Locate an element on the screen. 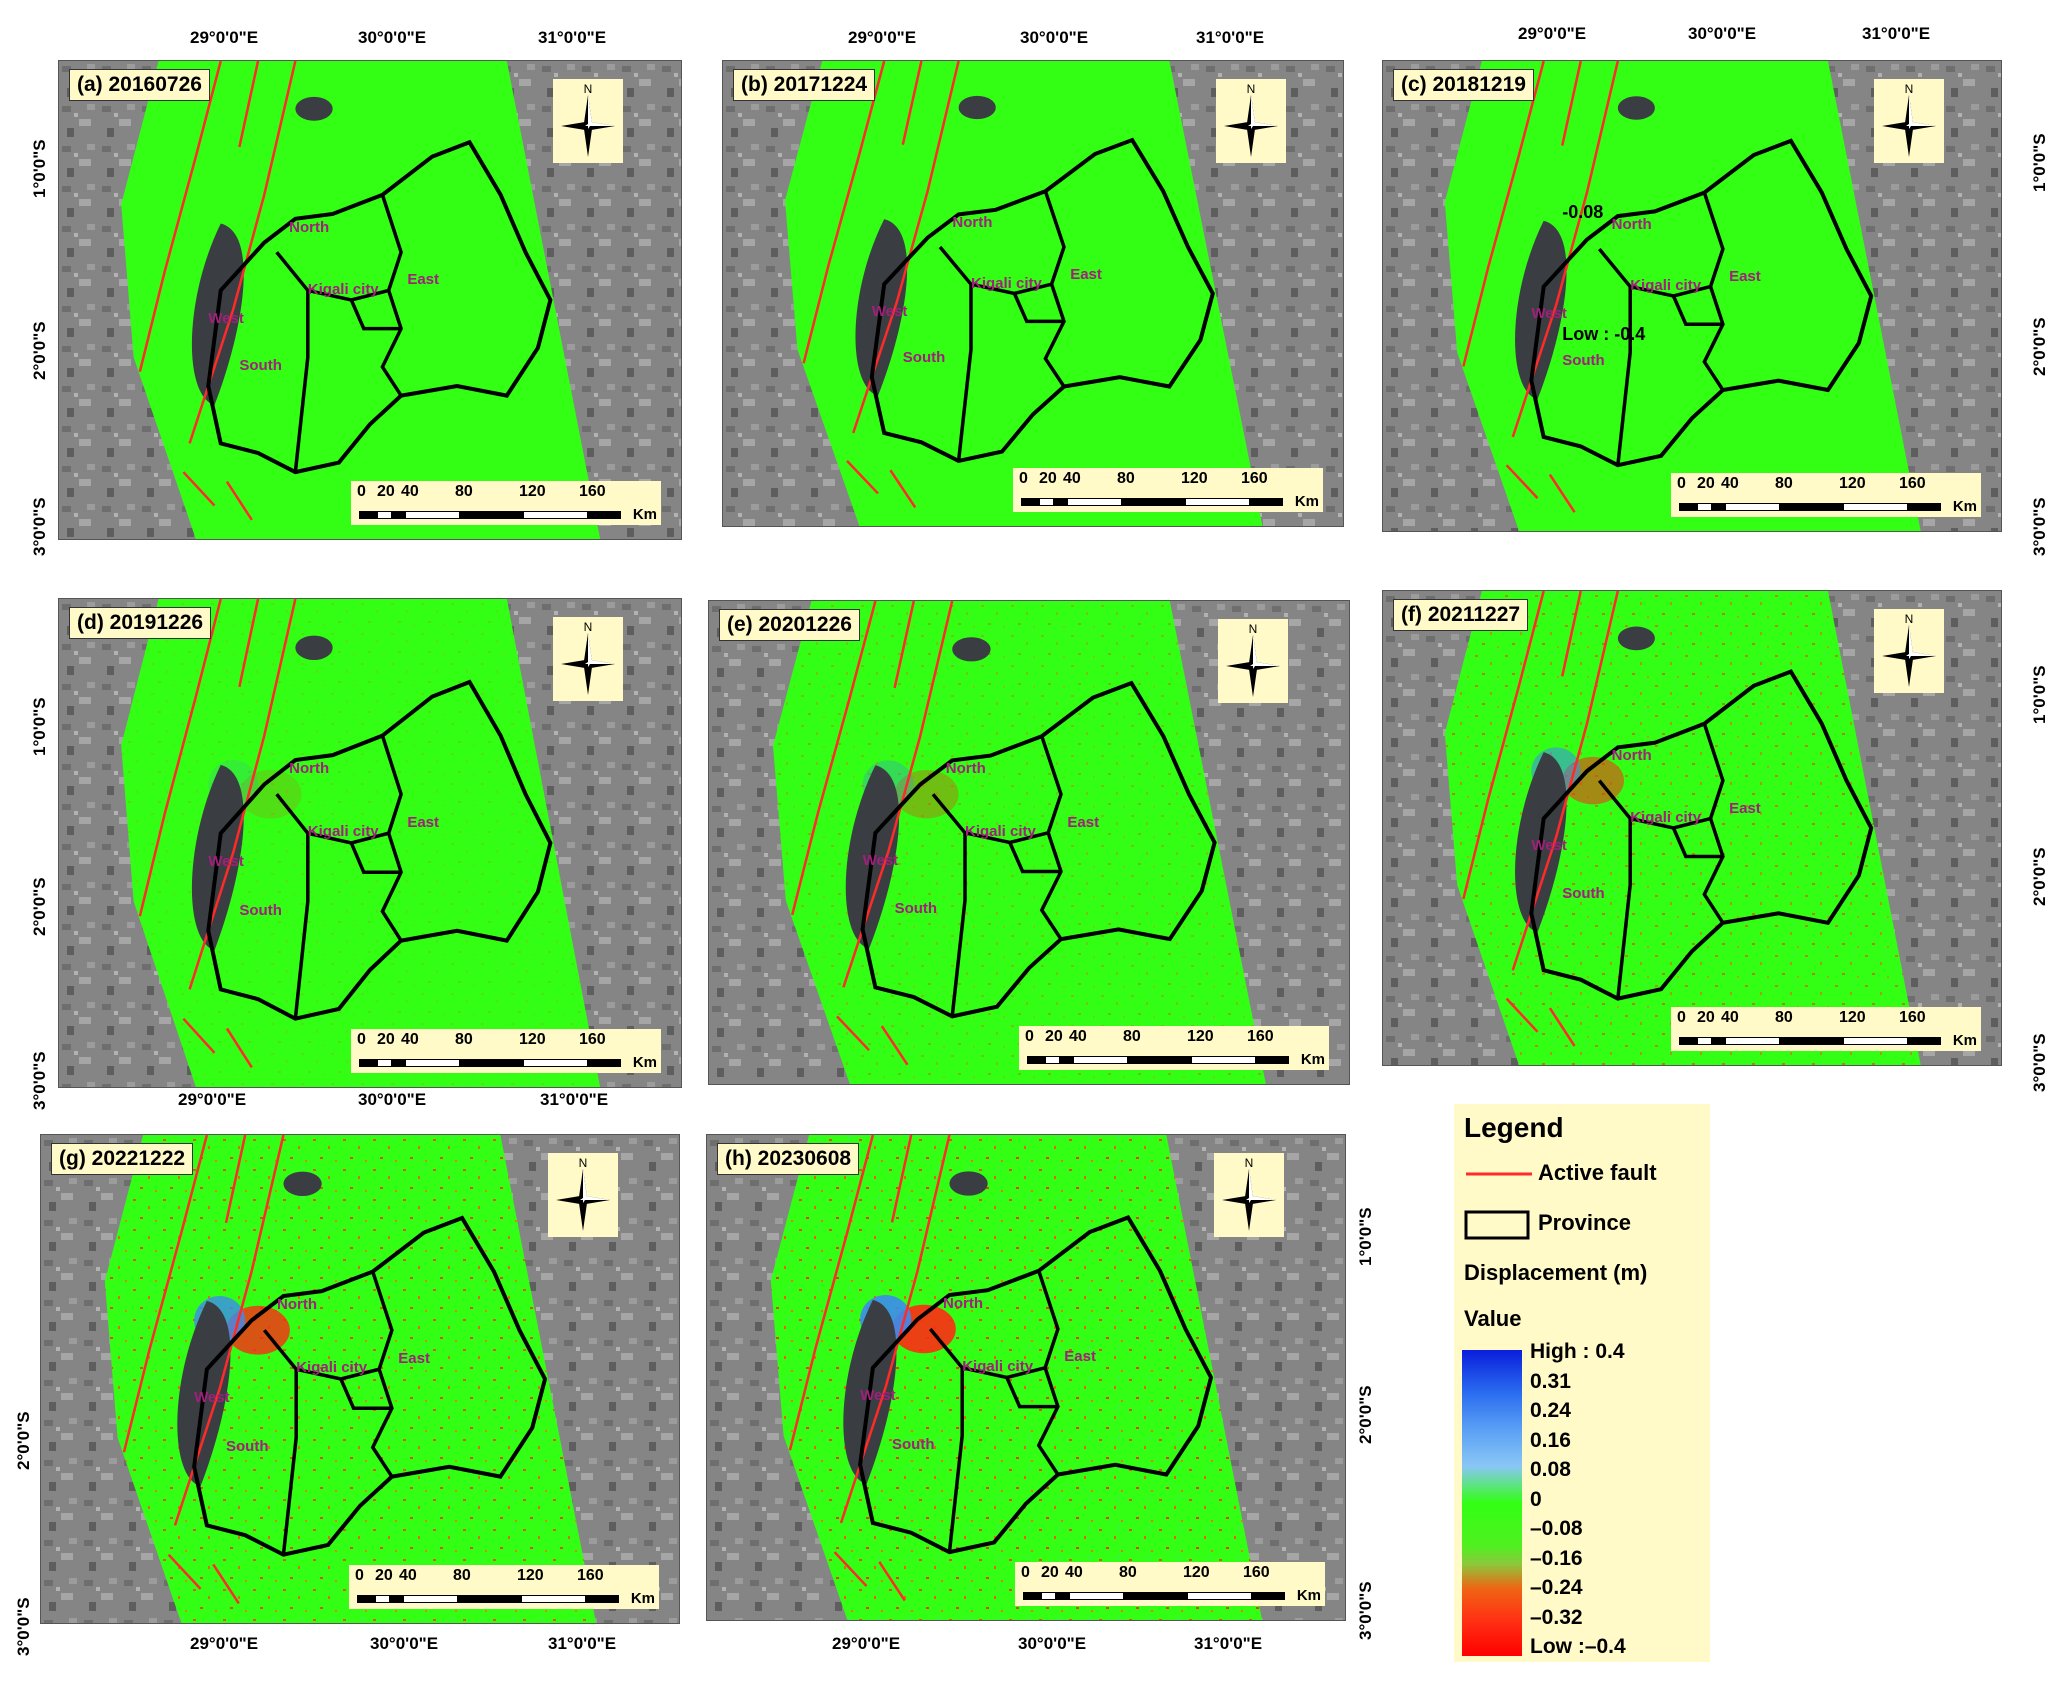 The image size is (2057, 1681). panel-date-label: (d) 20191226 is located at coordinates (140, 623).